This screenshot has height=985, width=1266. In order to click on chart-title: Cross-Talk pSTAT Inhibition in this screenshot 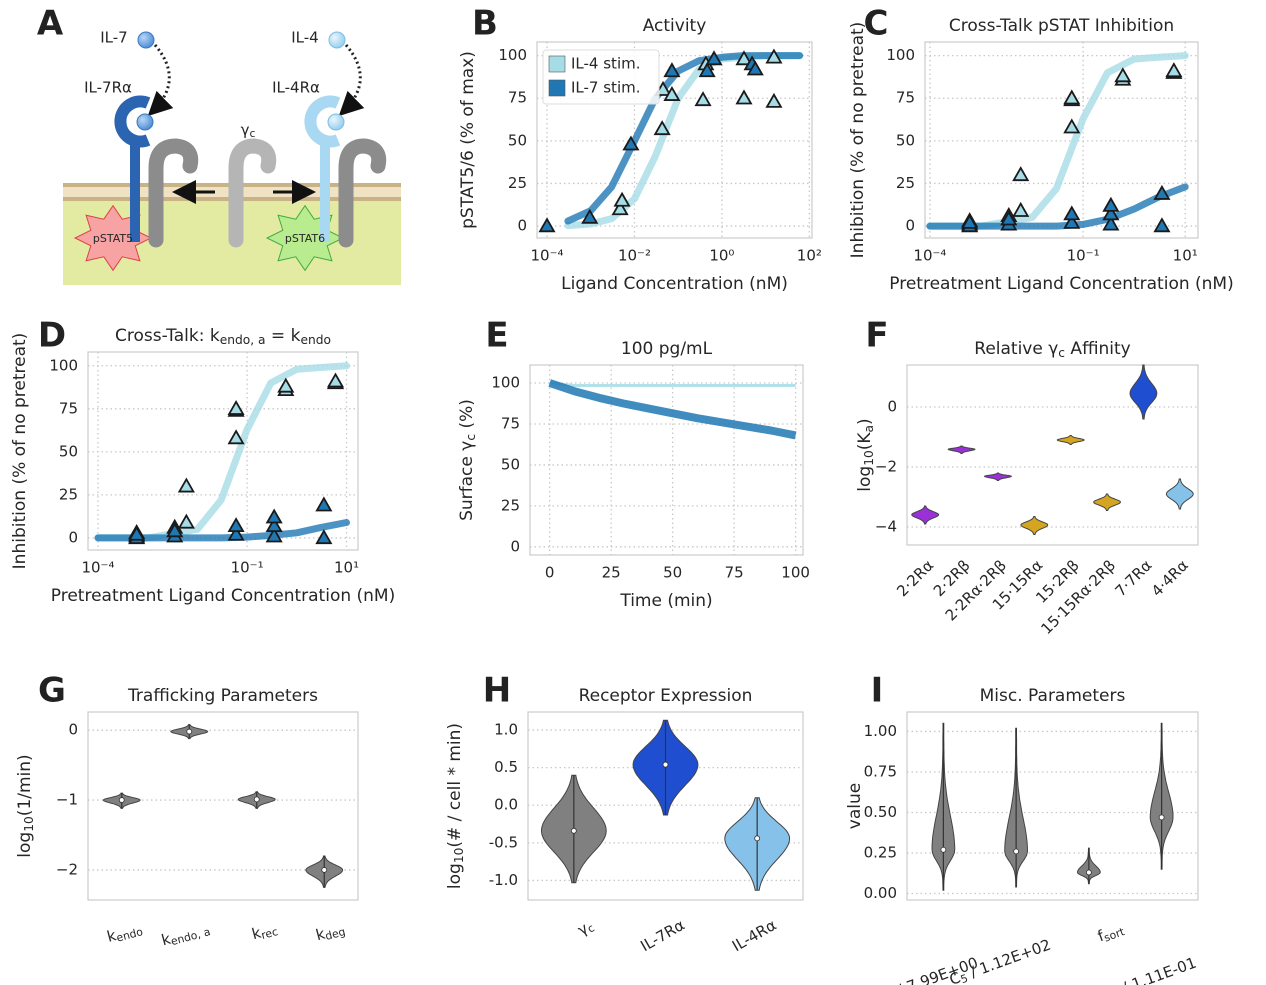, I will do `click(1061, 26)`.